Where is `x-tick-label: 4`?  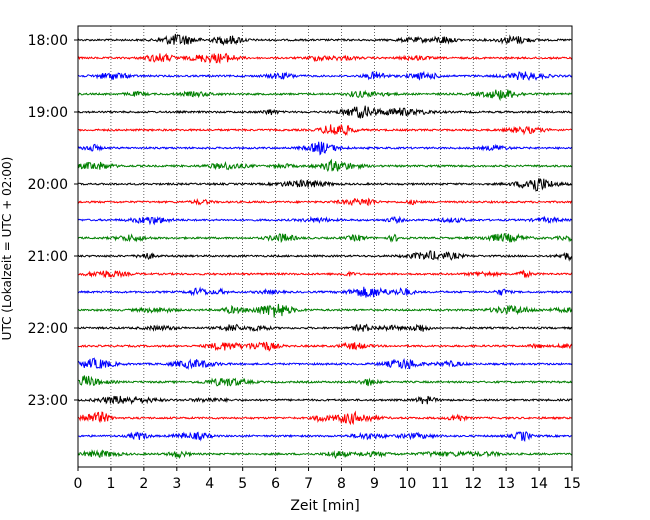 x-tick-label: 4 is located at coordinates (209, 484).